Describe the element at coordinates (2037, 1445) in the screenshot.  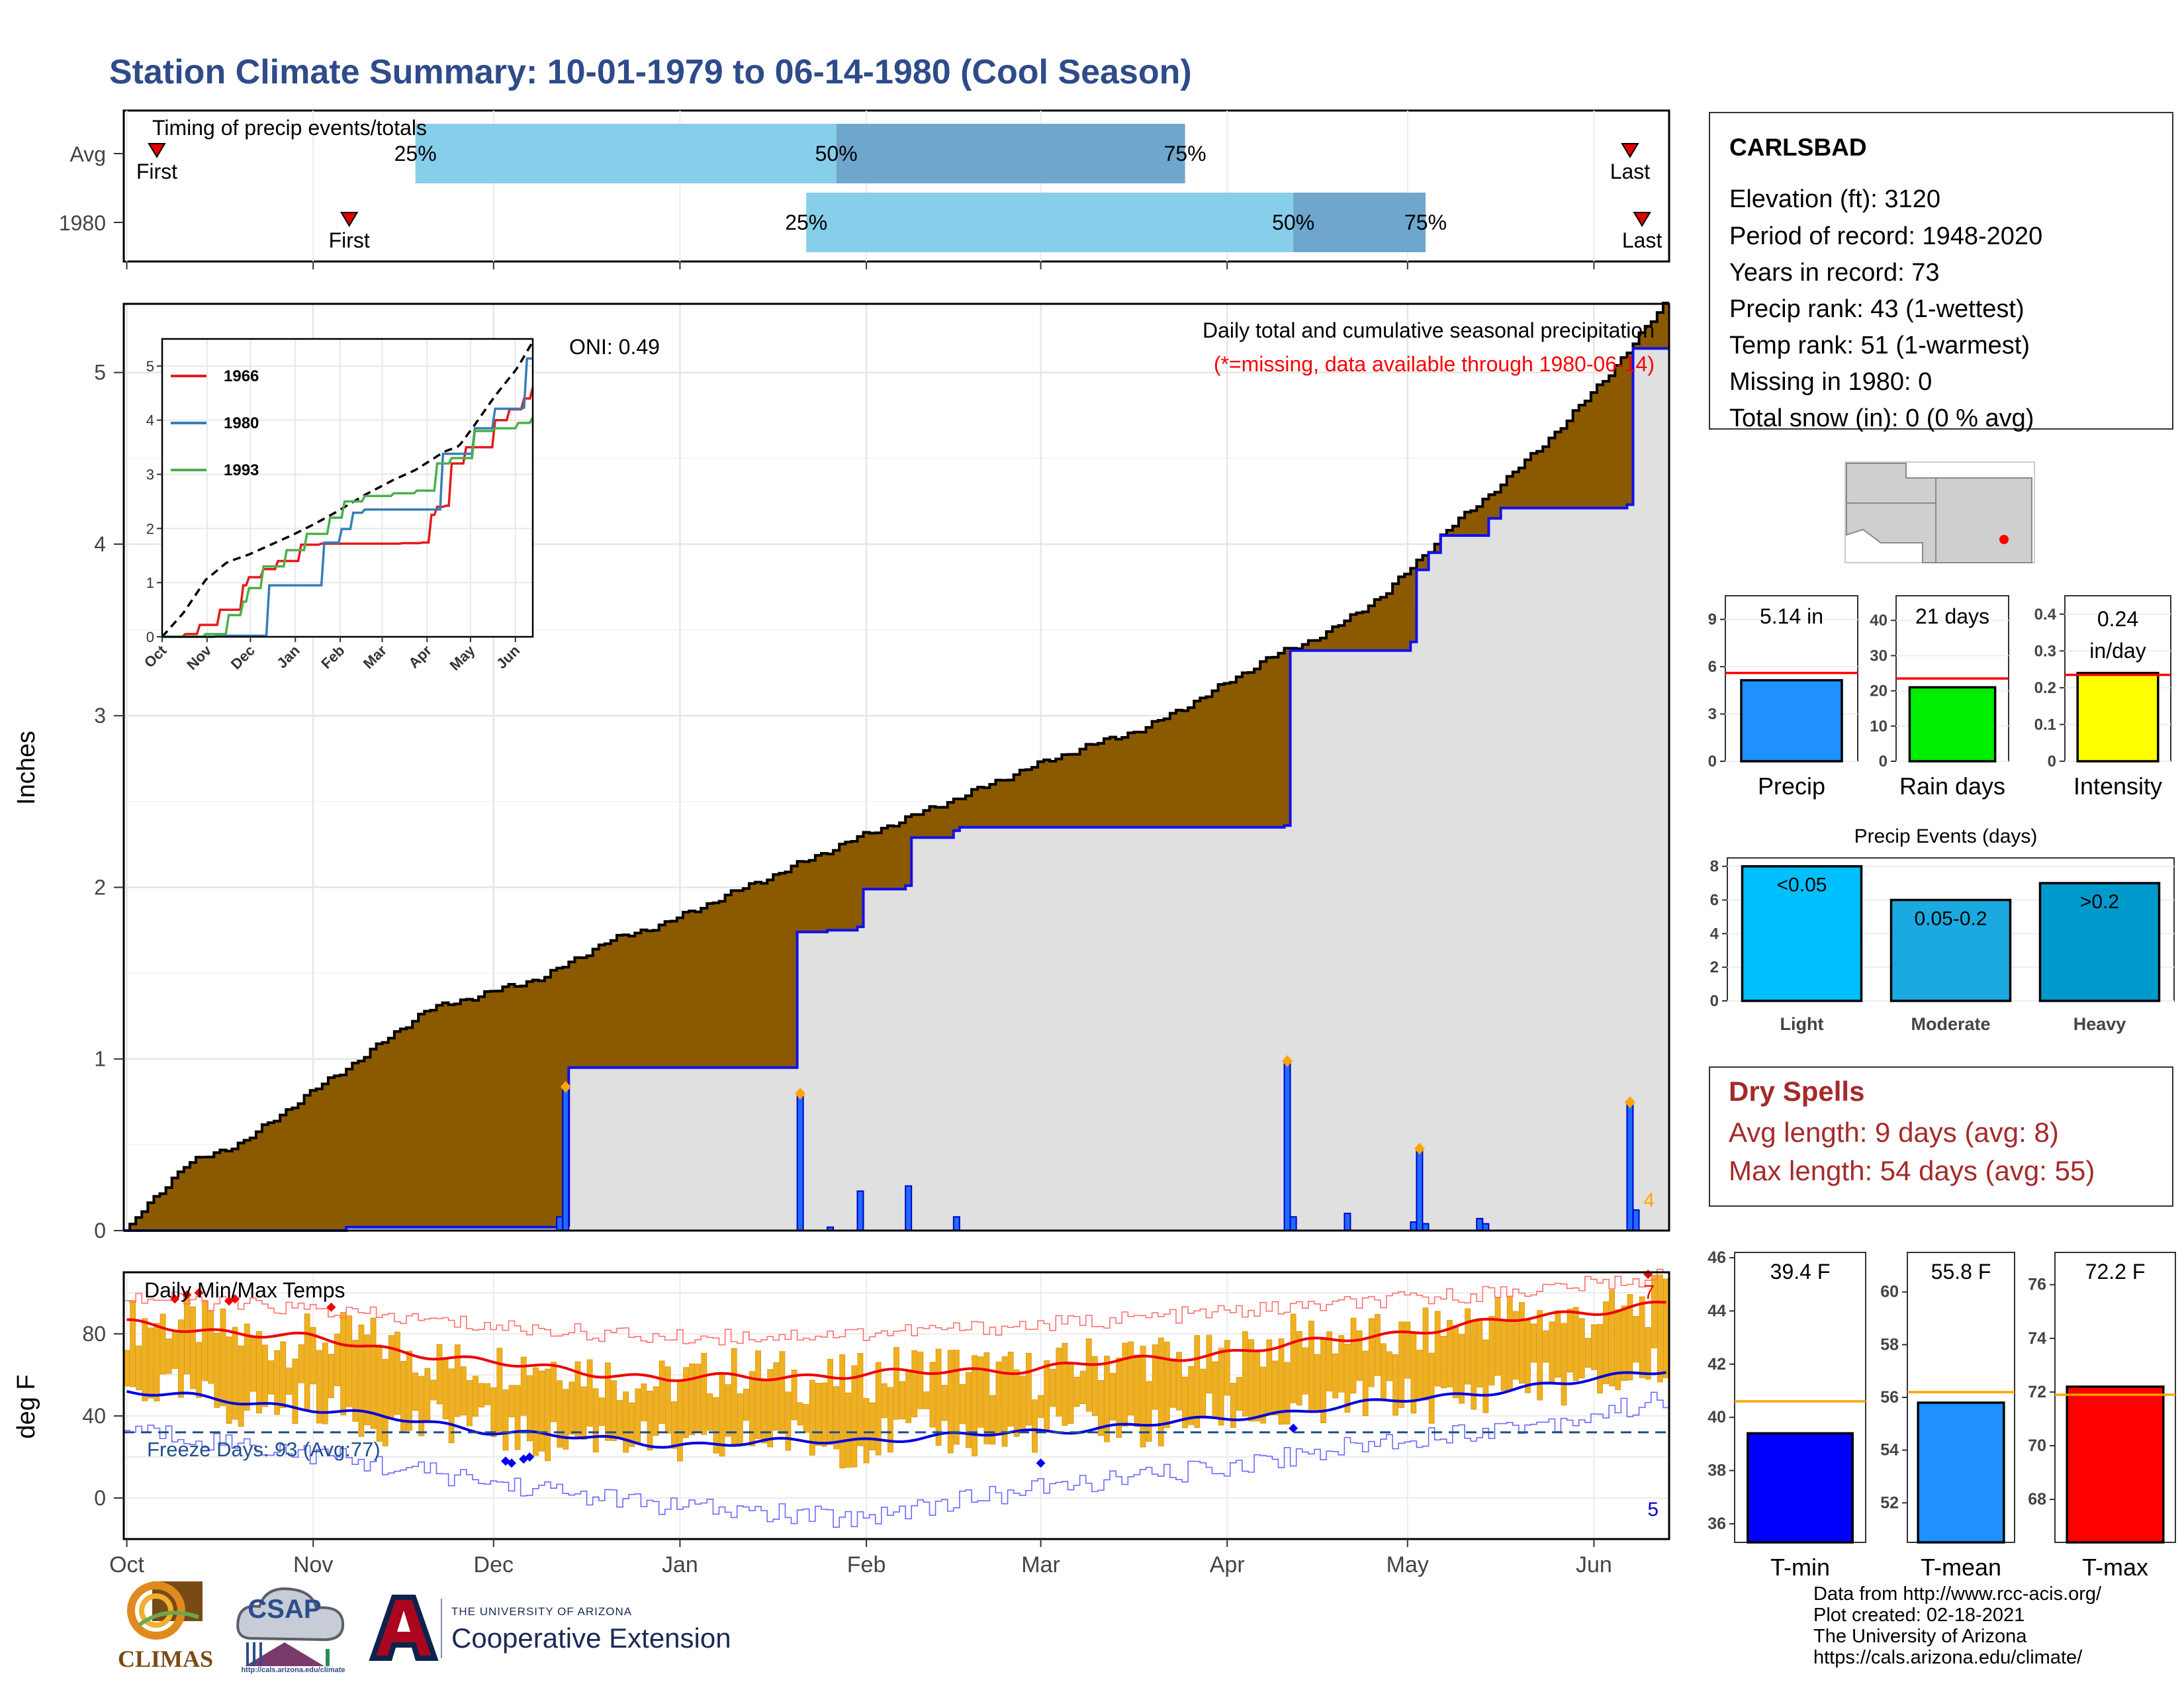
I see `temp-summary-tick-label-2-1: 70` at that location.